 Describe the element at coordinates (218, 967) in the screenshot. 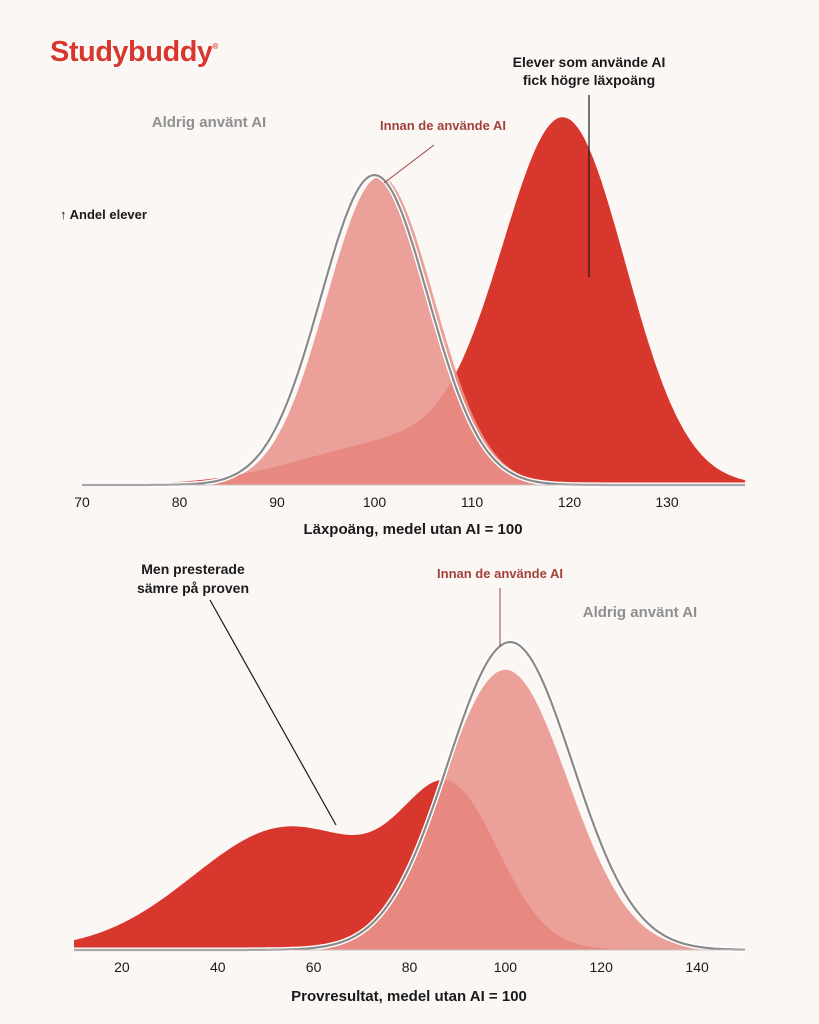

I see `x-tick-label: 40` at that location.